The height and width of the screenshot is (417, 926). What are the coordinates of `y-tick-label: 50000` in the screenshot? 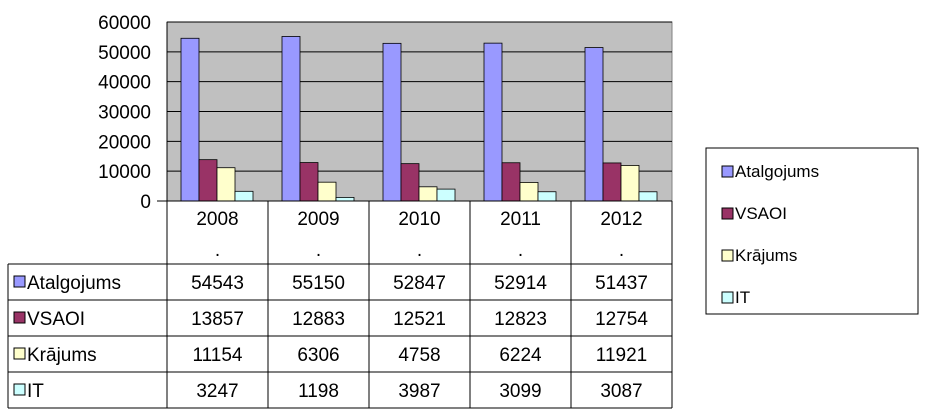 It's located at (124, 53).